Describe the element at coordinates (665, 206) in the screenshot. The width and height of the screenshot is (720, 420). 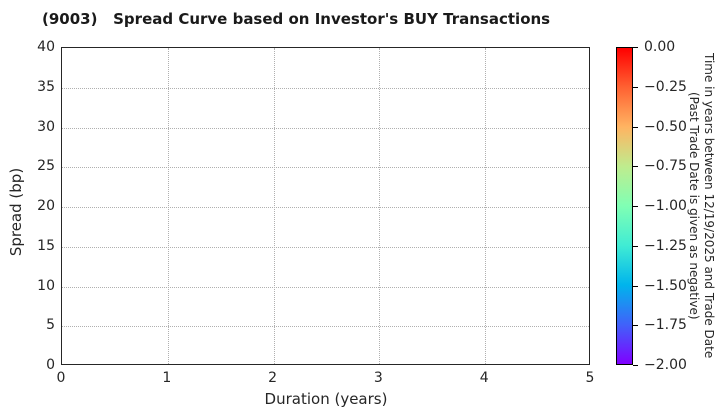
I see `colorbar-tick-label: −1.00` at that location.